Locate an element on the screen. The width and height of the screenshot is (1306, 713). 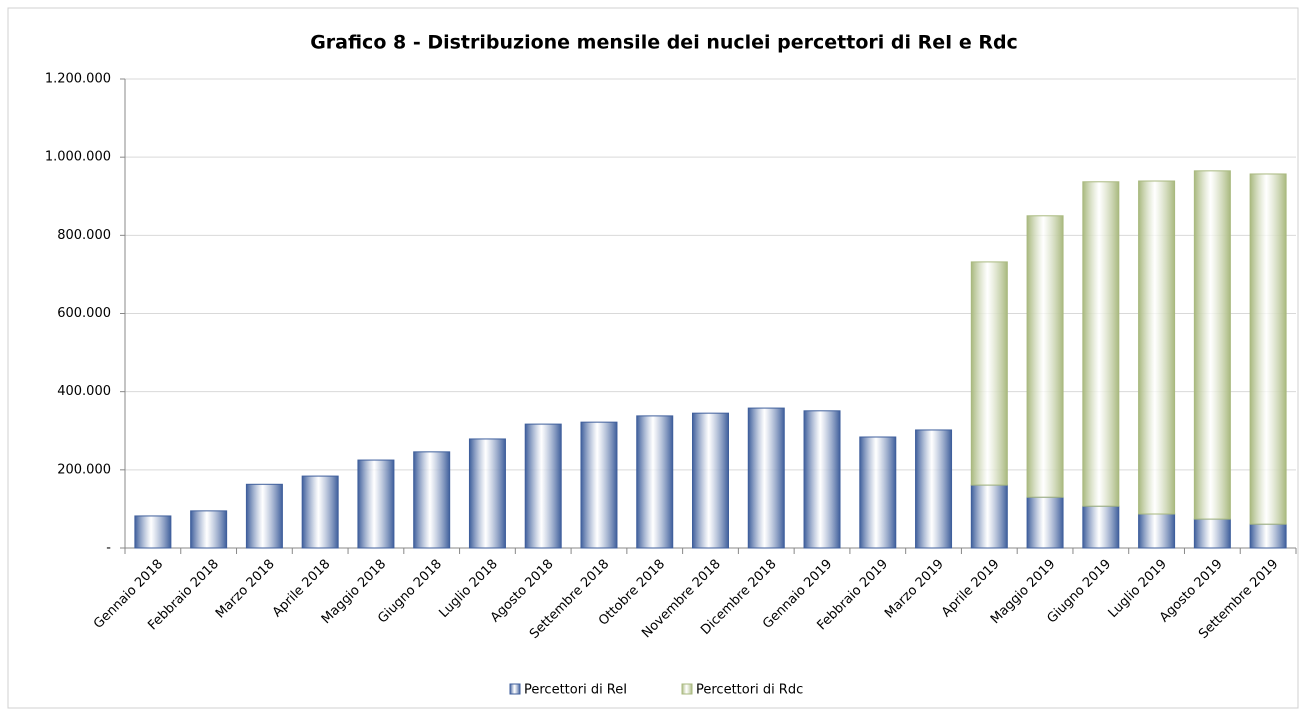
y-tick-label: - is located at coordinates (108, 548).